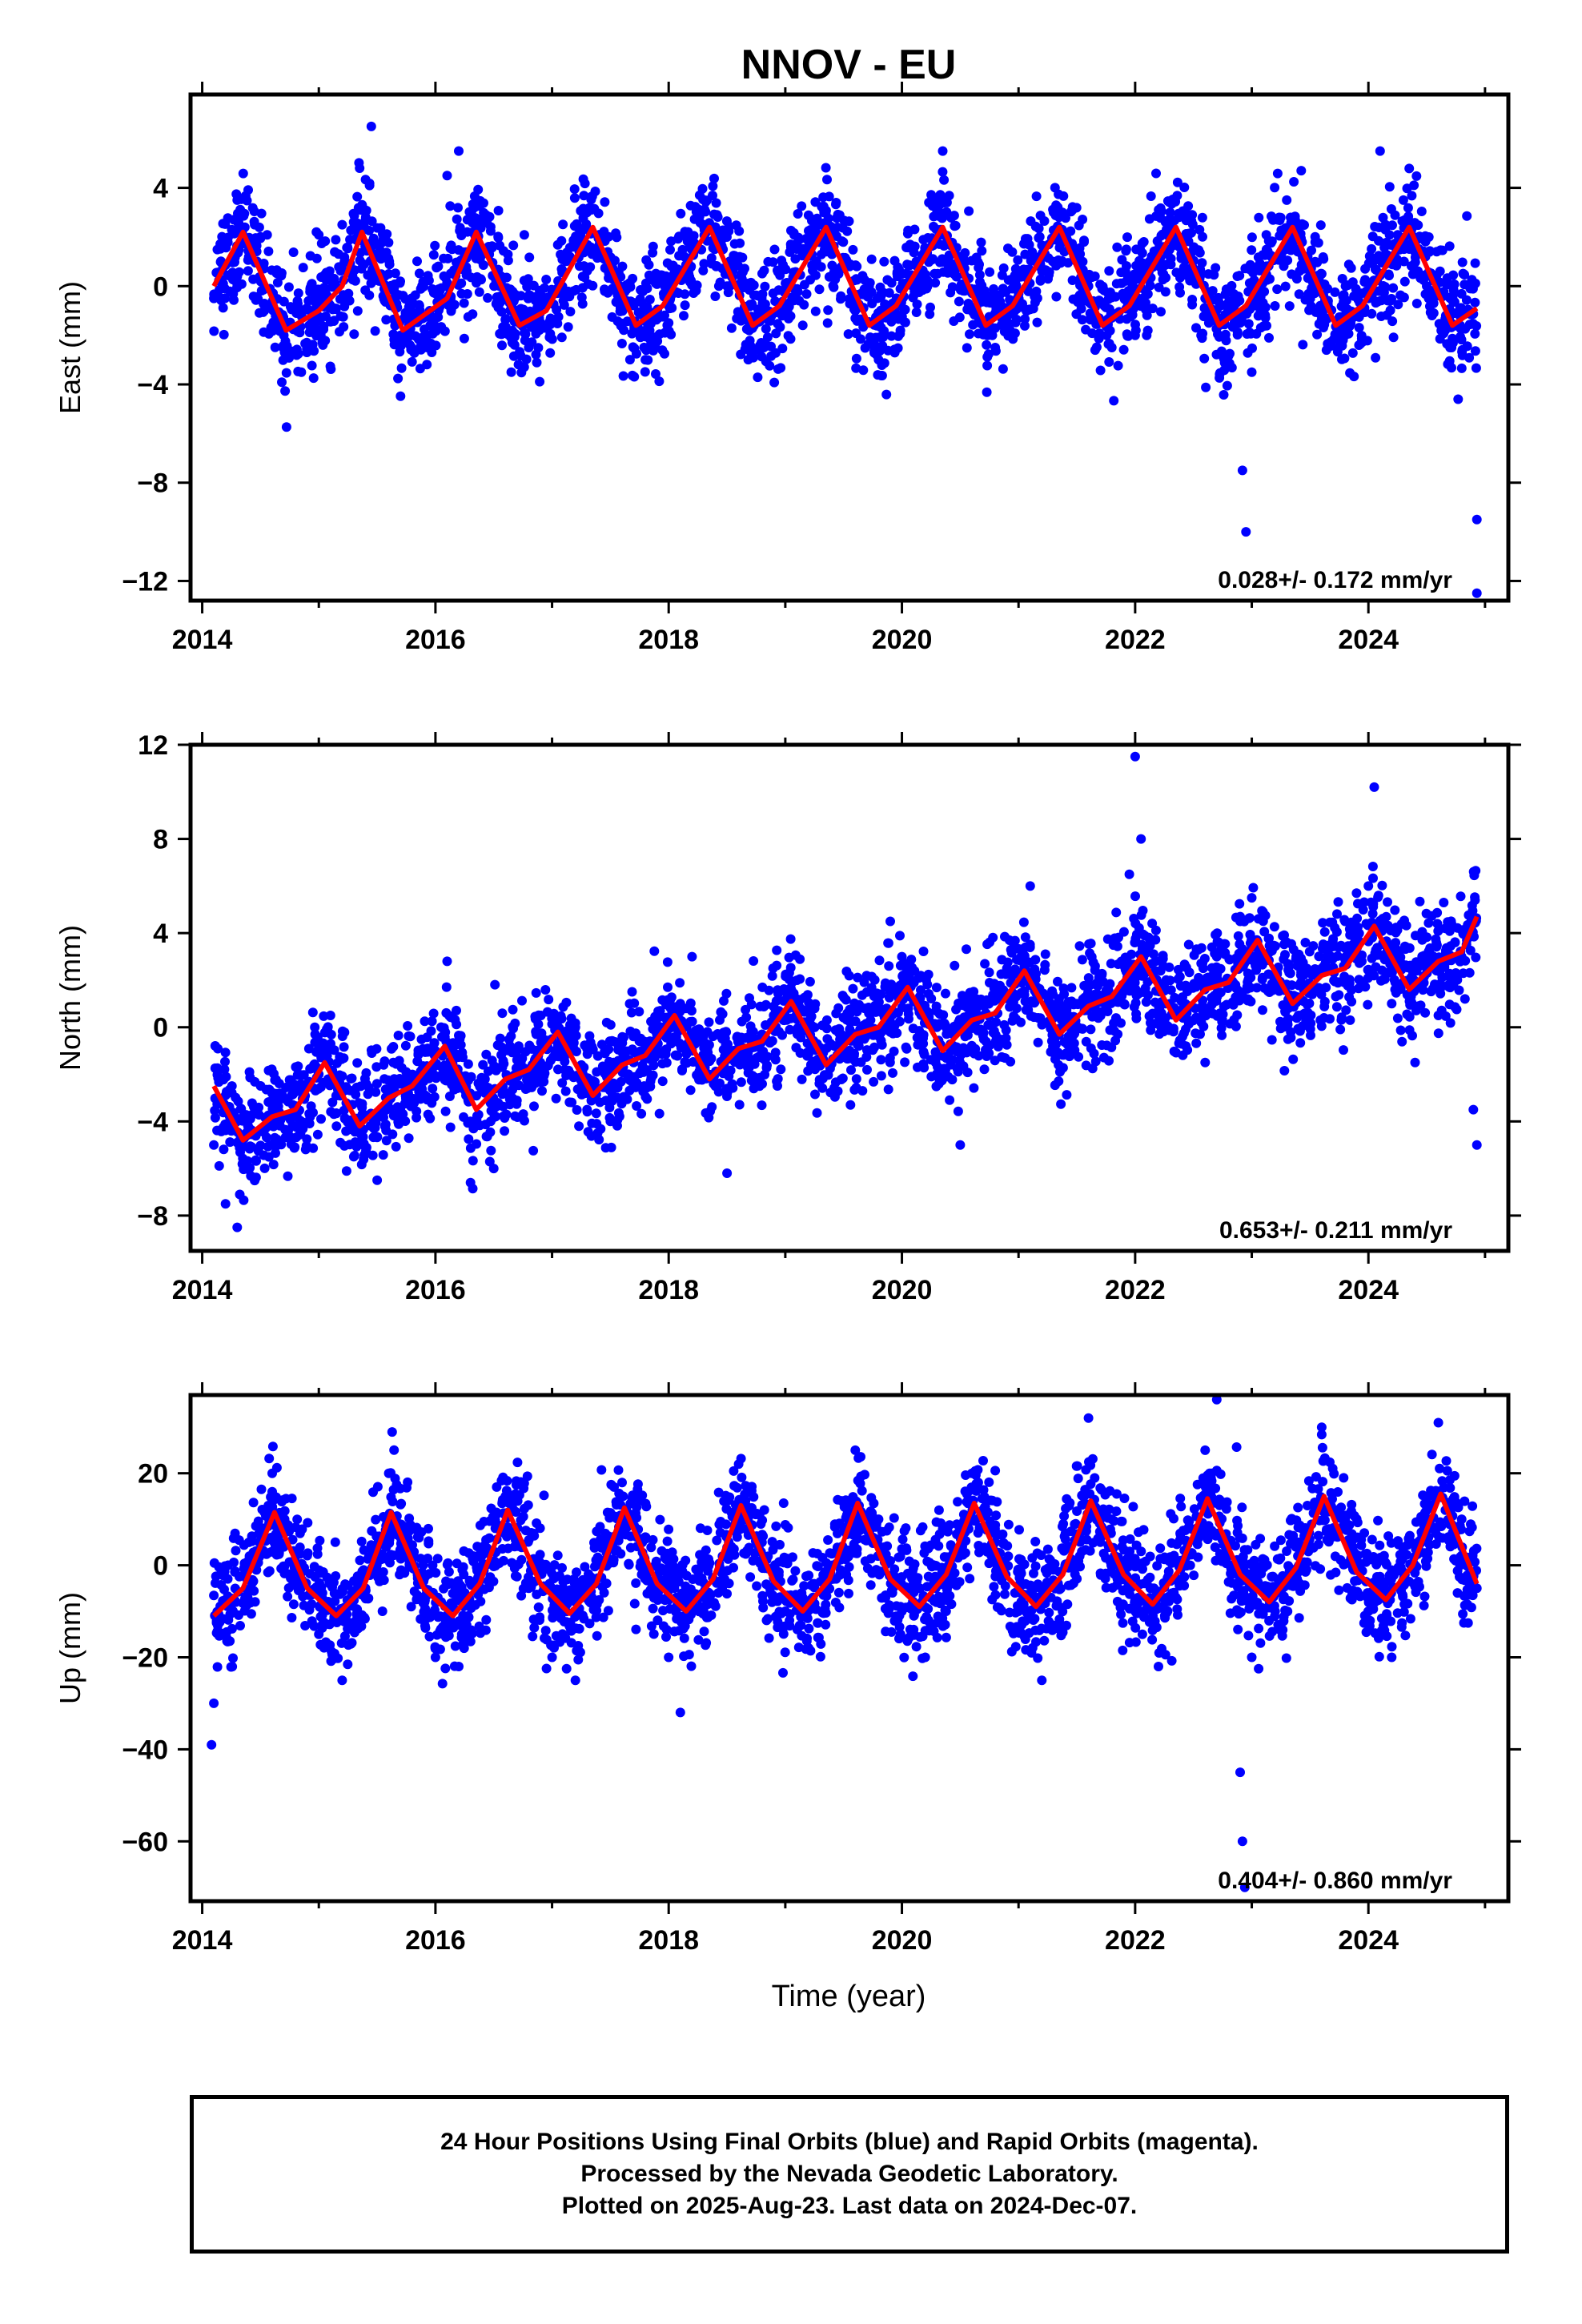 This screenshot has width=1582, height=2324. What do you see at coordinates (1335, 580) in the screenshot?
I see `east-rate-label: 0.028+/- 0.172 mm/yr` at bounding box center [1335, 580].